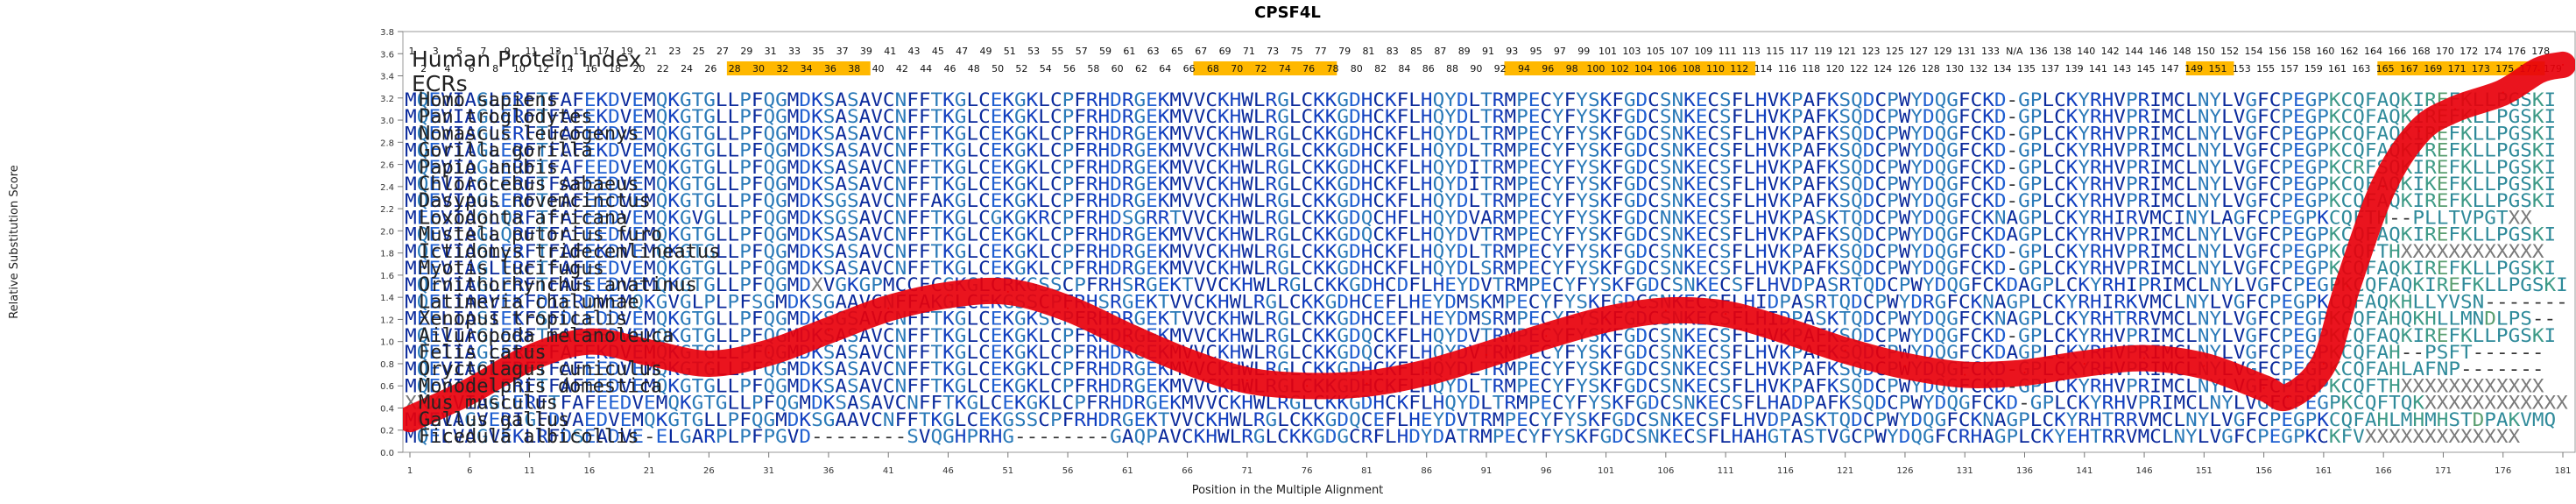 The height and width of the screenshot is (504, 2576). What do you see at coordinates (1823, 51) in the screenshot?
I see `index-number: 119` at bounding box center [1823, 51].